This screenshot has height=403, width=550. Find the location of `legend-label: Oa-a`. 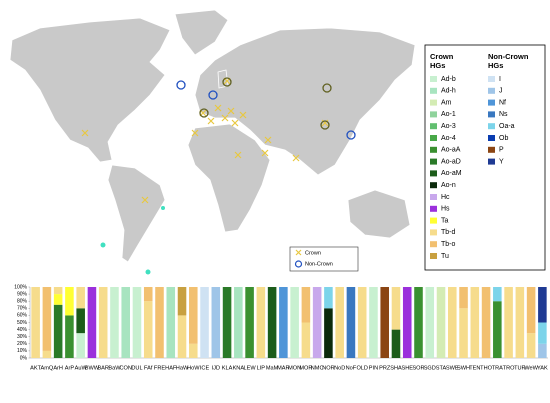

legend-label: Oa-a is located at coordinates (507, 126).